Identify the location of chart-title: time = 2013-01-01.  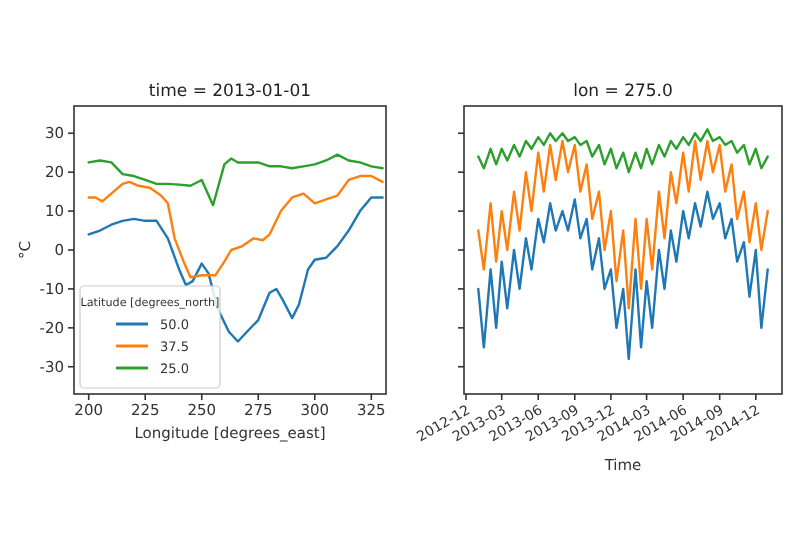
(230, 92).